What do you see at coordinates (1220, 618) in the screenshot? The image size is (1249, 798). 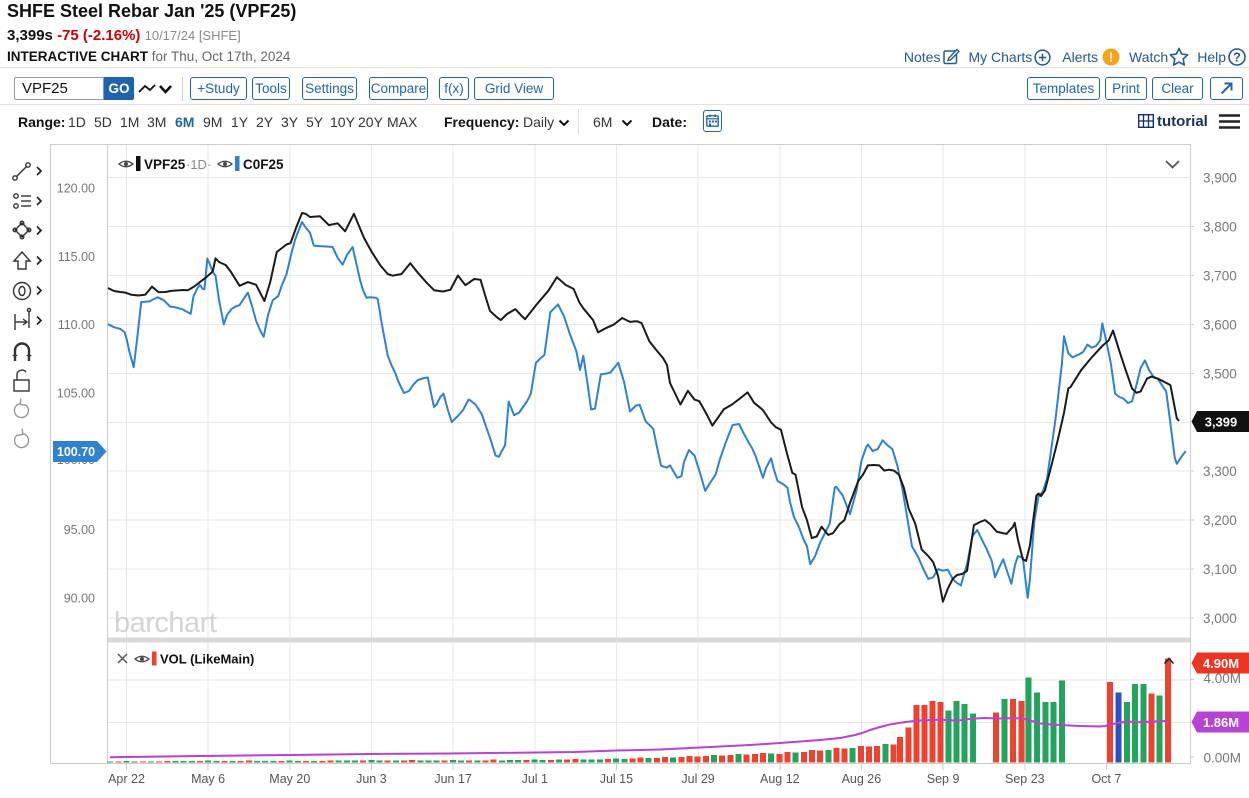 I see `svg-text: 3,000` at bounding box center [1220, 618].